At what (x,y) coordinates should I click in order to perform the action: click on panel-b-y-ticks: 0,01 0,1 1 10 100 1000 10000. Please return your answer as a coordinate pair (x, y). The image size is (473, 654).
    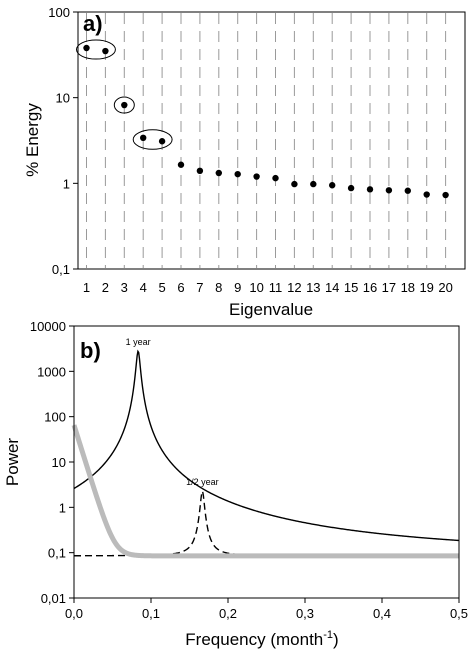
    Looking at the image, I should click on (52, 462).